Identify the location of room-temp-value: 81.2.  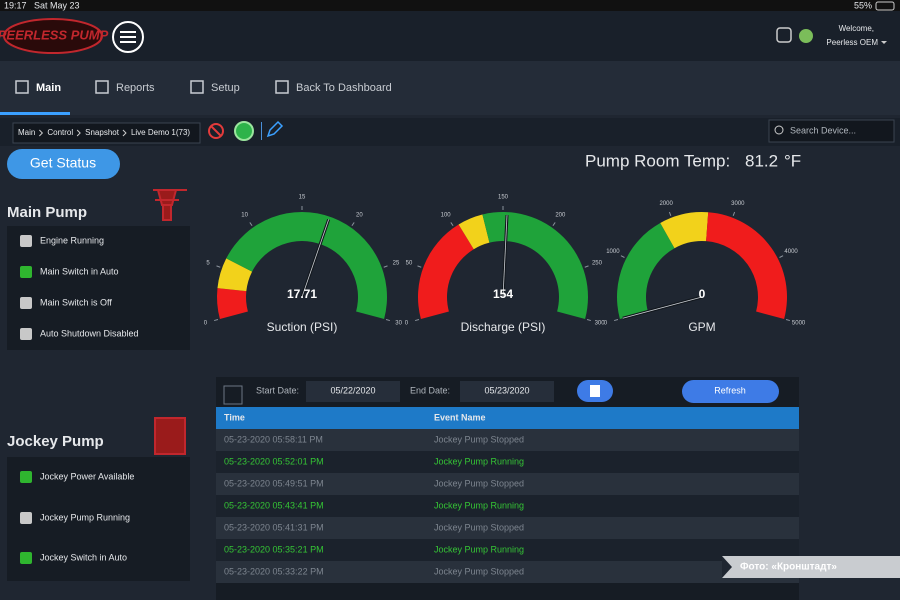
(761, 160).